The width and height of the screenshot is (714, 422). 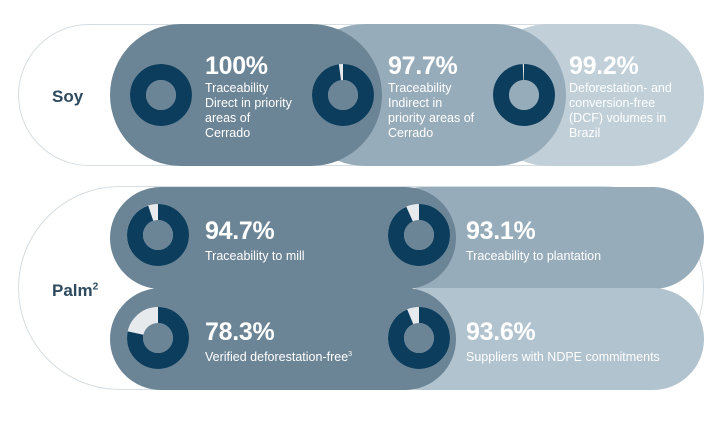 What do you see at coordinates (68, 96) in the screenshot?
I see `soy-category-label: Soy` at bounding box center [68, 96].